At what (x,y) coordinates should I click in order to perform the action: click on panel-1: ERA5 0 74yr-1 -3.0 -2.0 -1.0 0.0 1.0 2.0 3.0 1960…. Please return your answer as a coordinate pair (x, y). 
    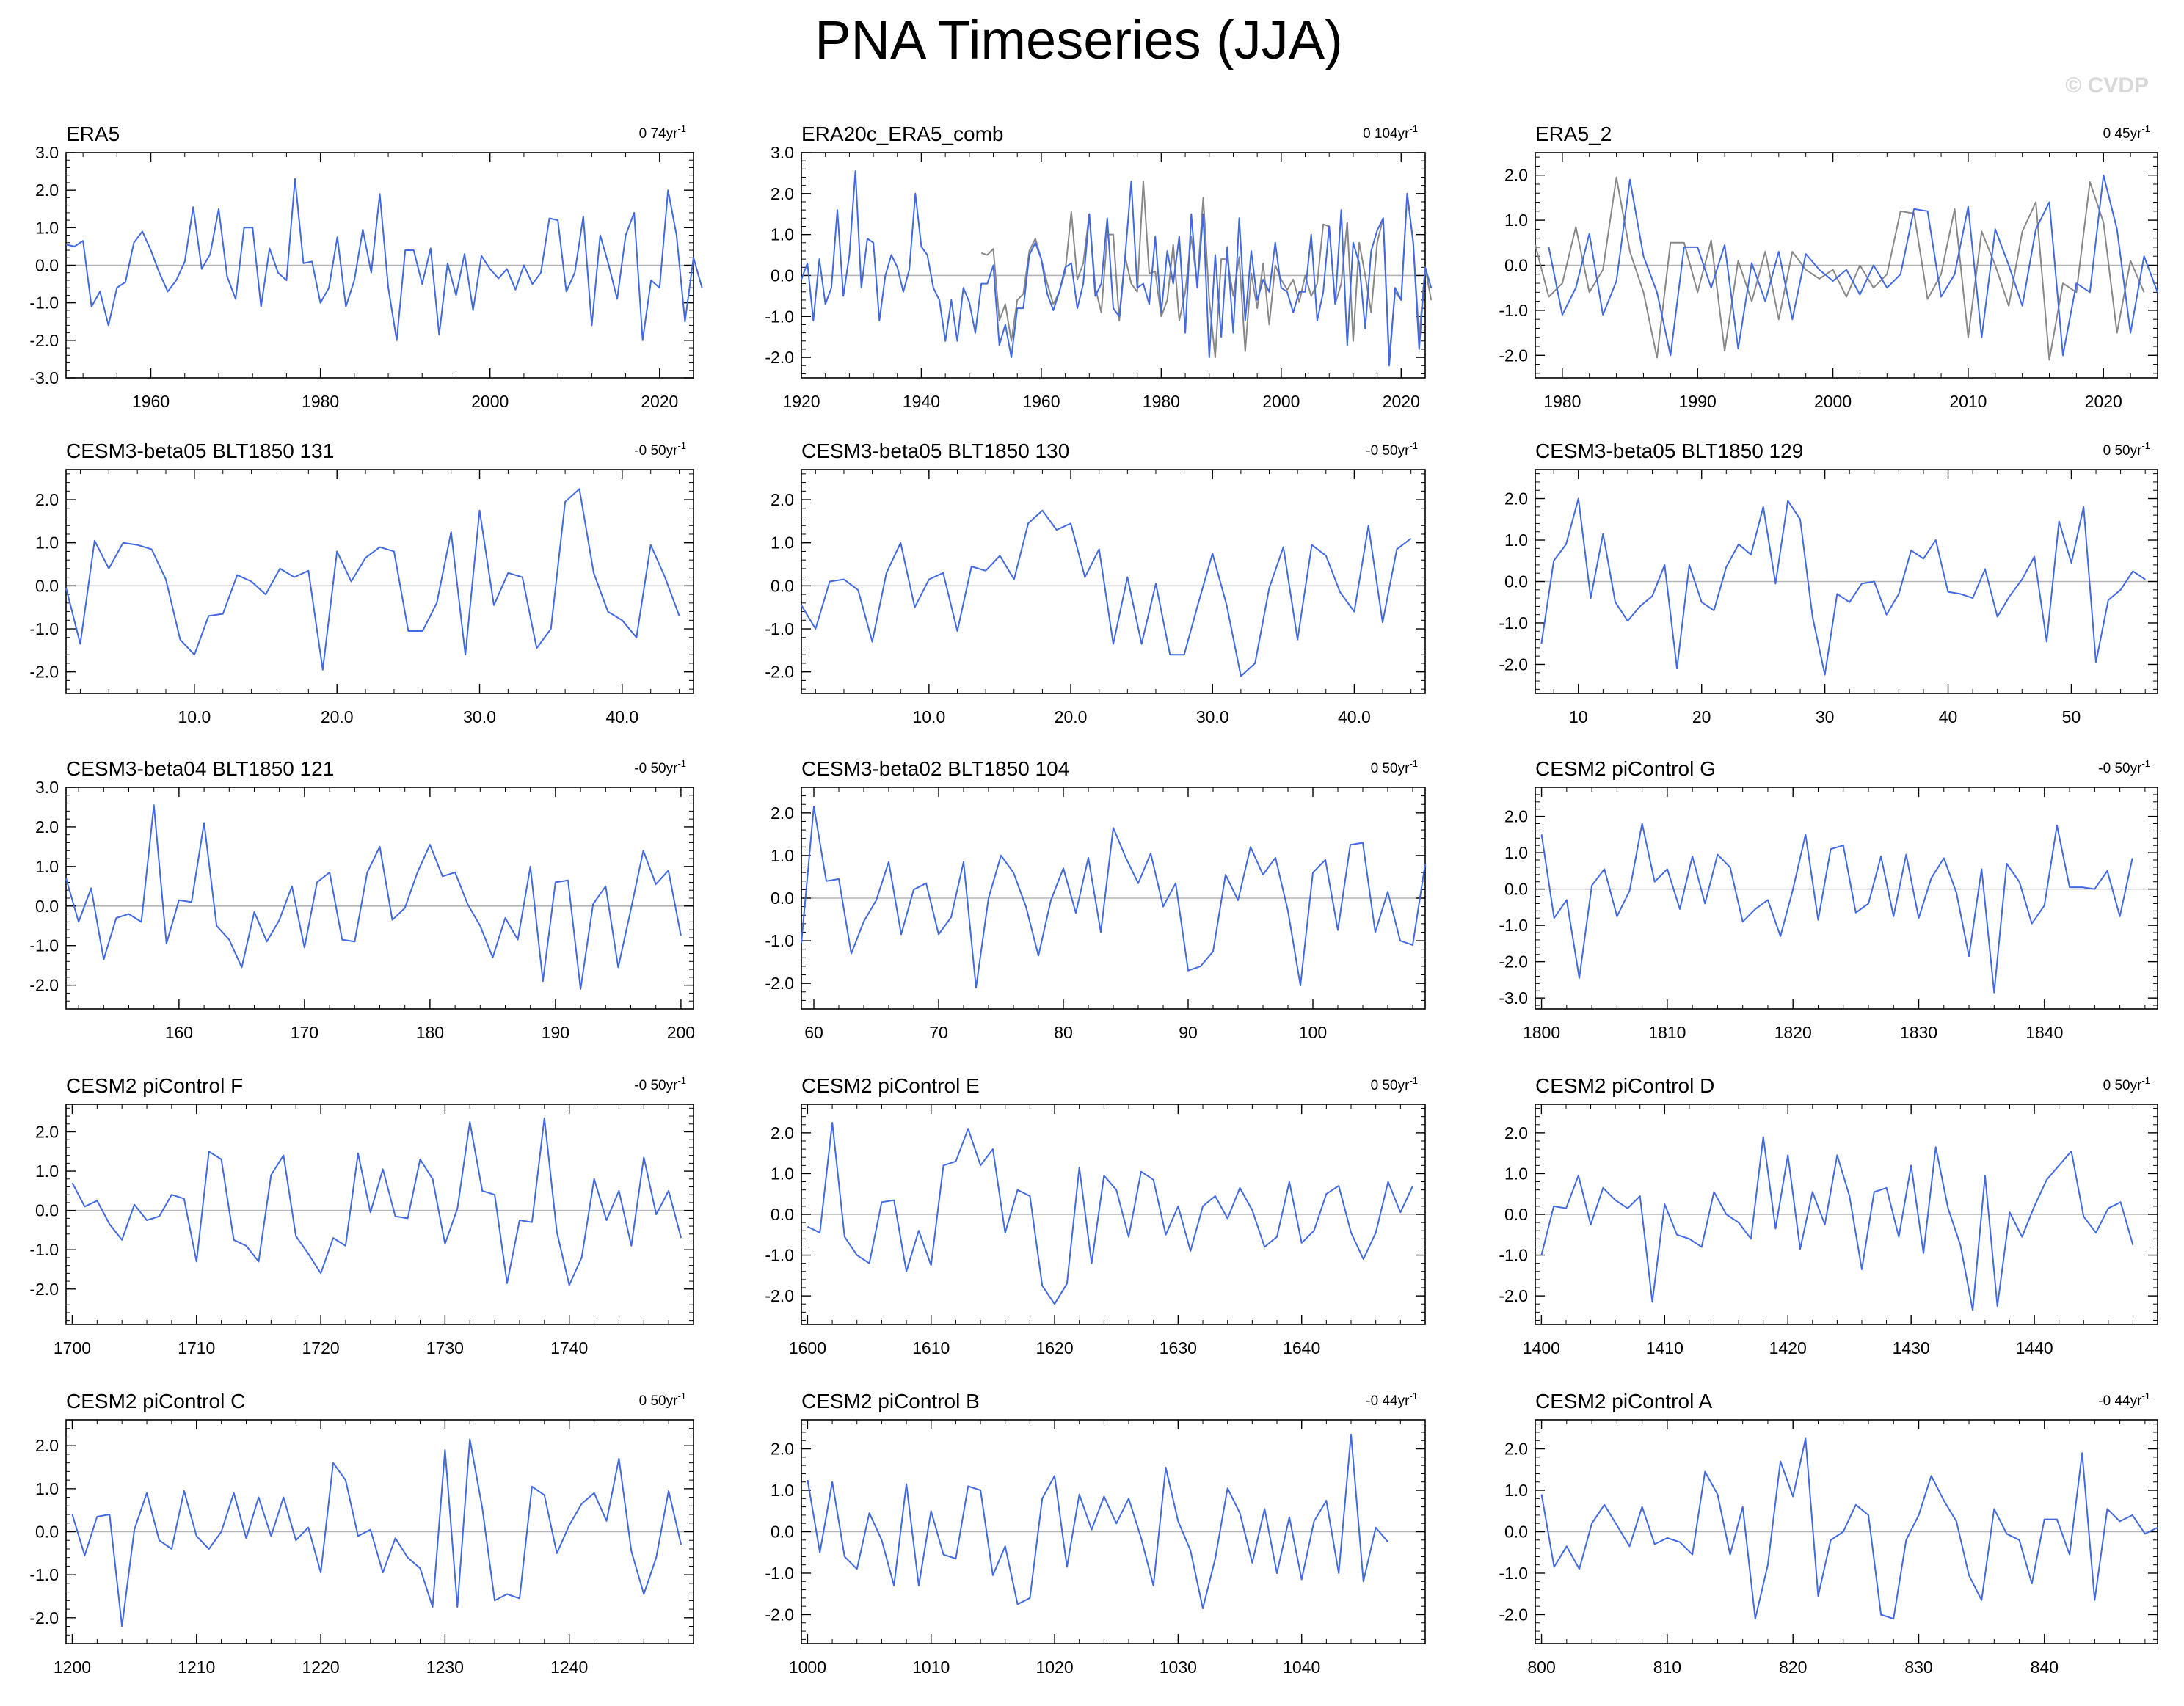
    Looking at the image, I should click on (366, 267).